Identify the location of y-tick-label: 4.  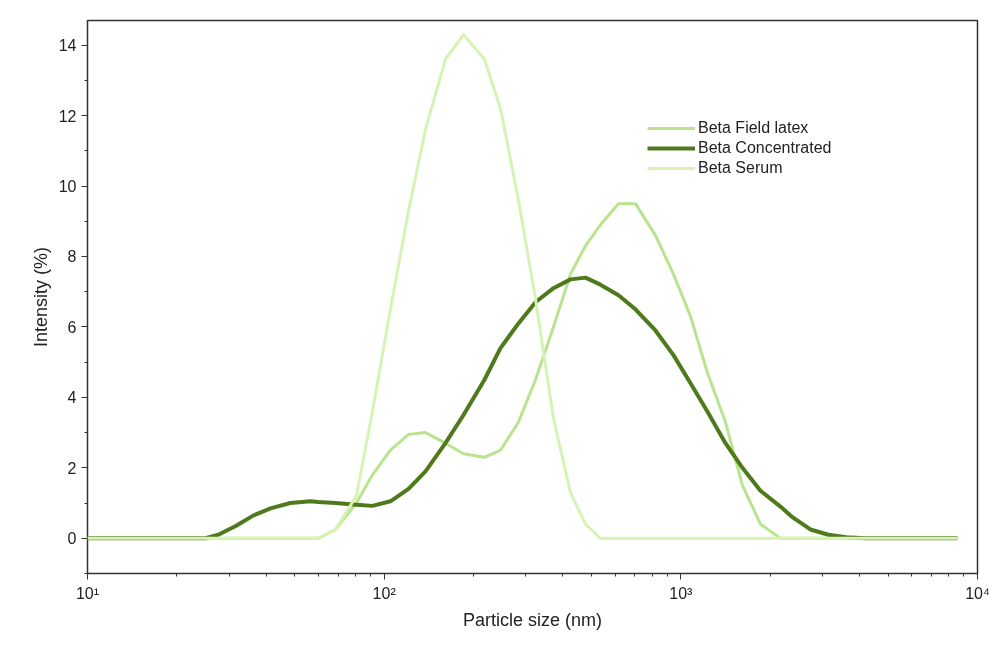
(72, 398).